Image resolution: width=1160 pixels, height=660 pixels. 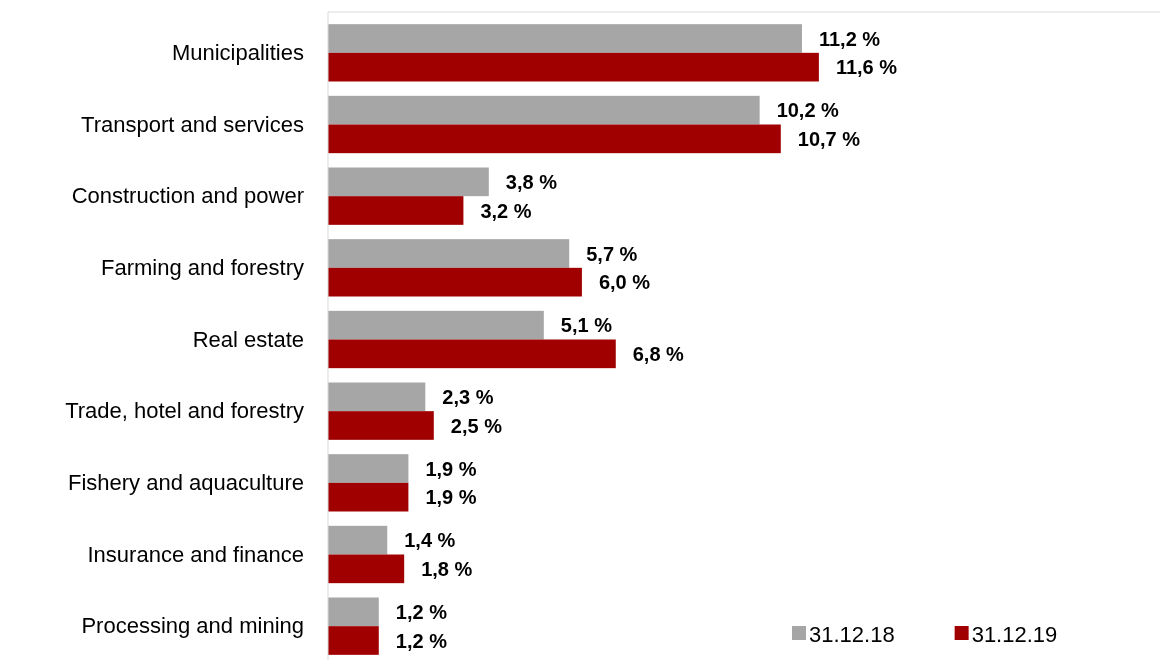 I want to click on data-label: 5,1 %, so click(x=586, y=325).